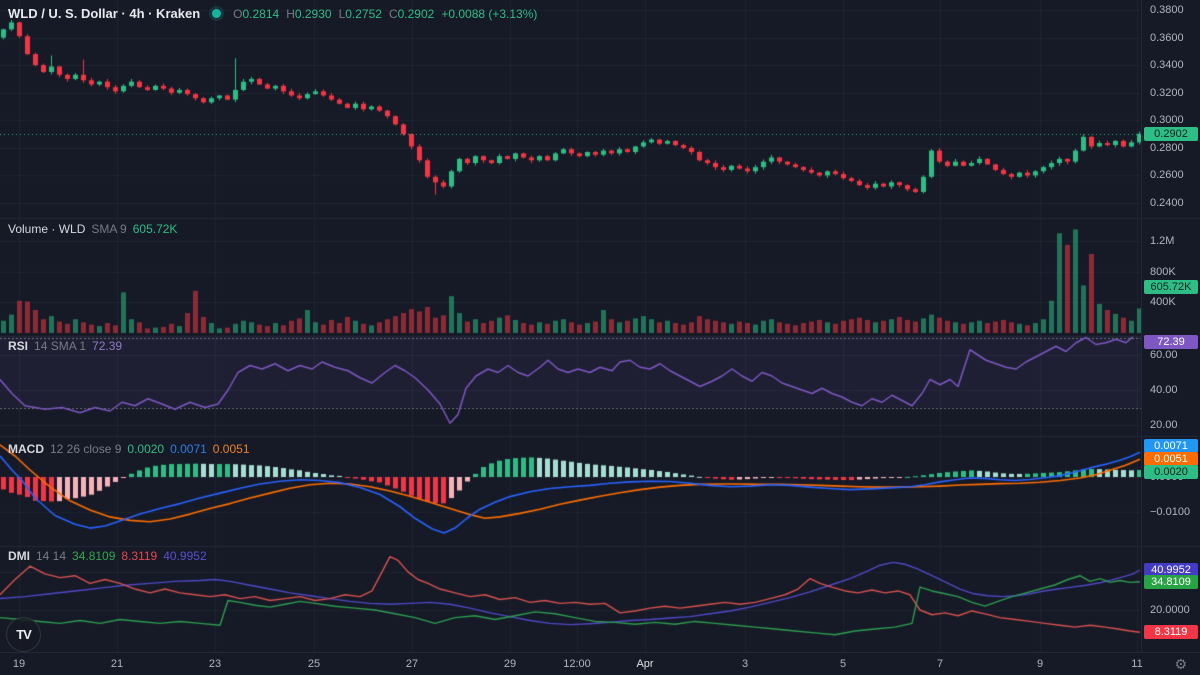 The image size is (1200, 675). What do you see at coordinates (1170, 512) in the screenshot?
I see `axis-tick-label: −0.0100` at bounding box center [1170, 512].